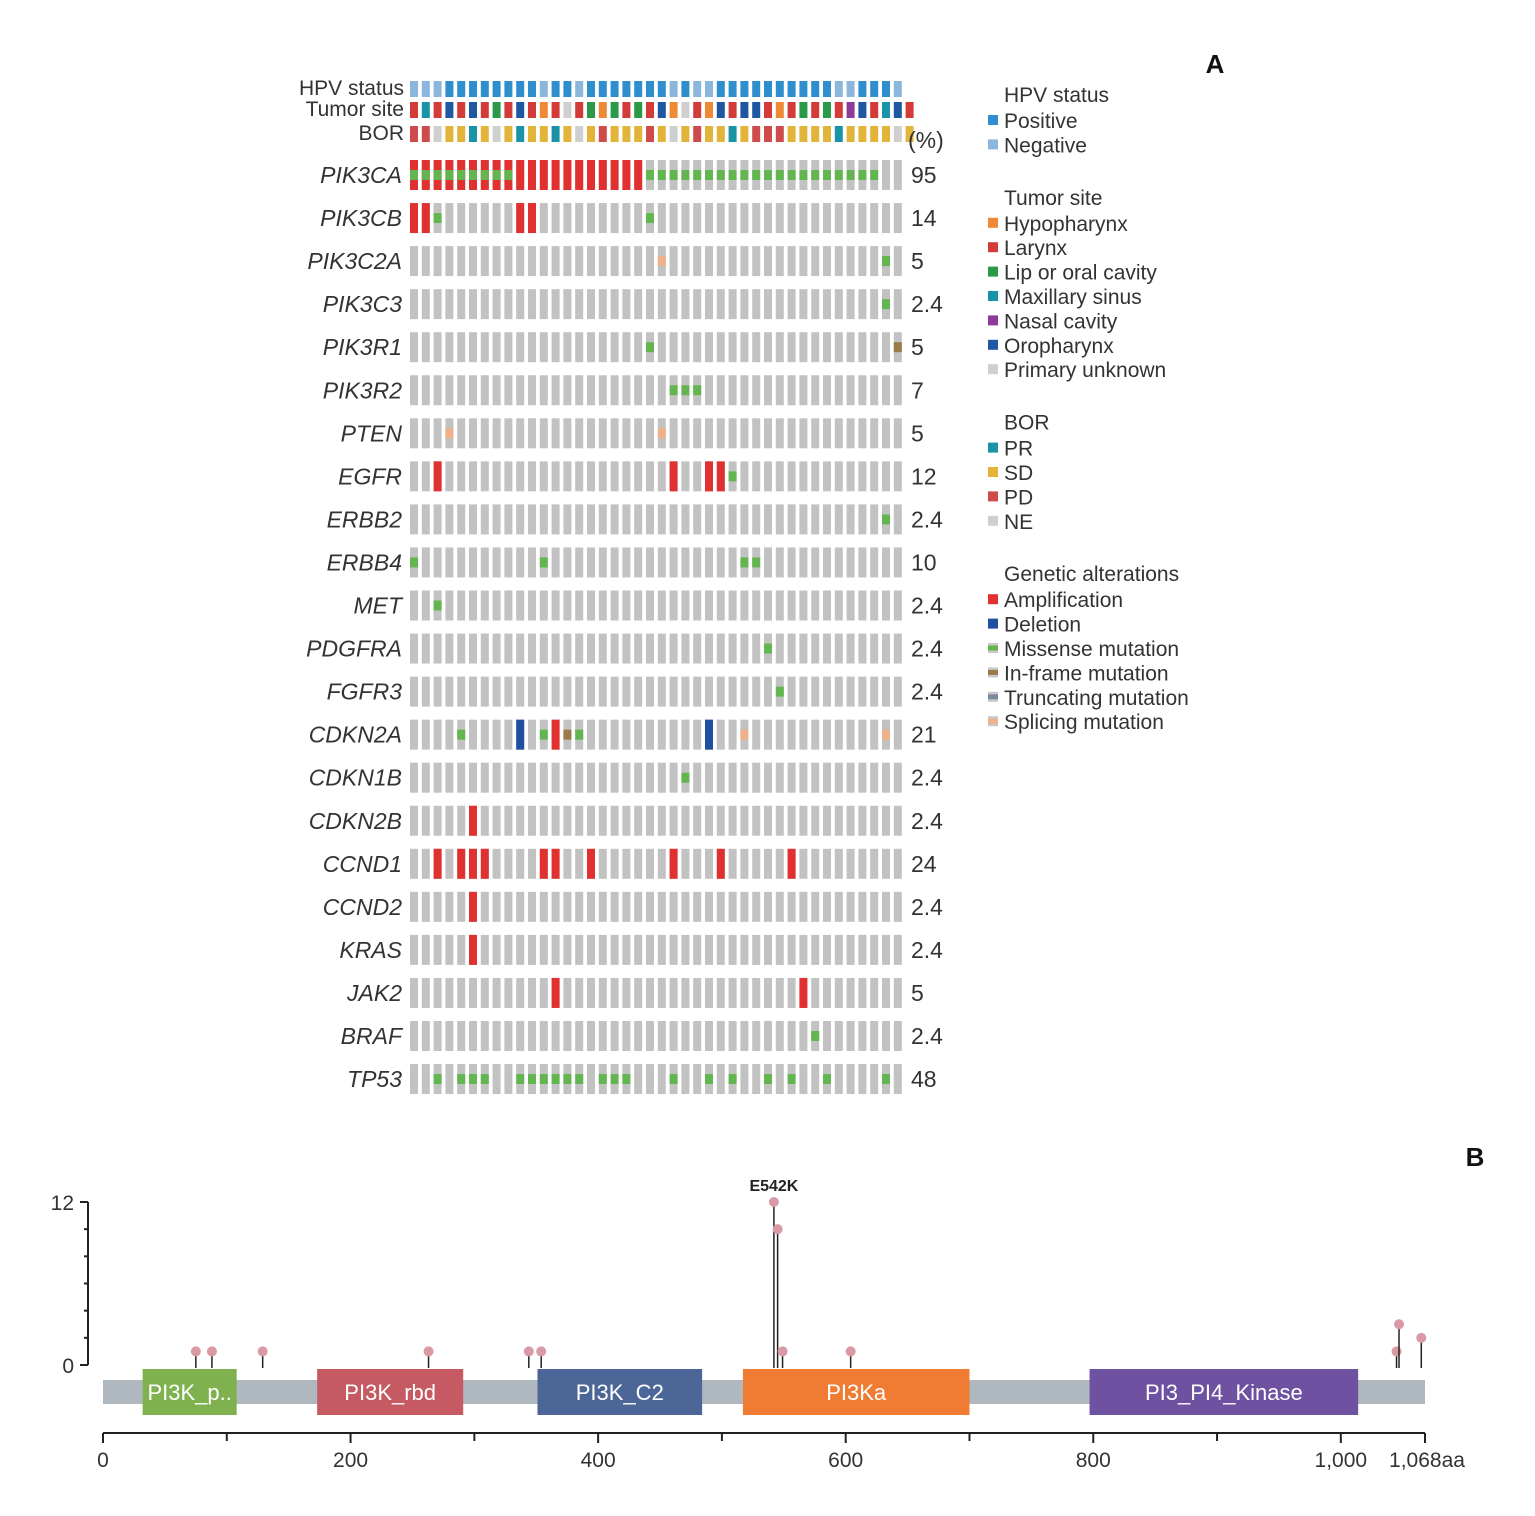 The image size is (1535, 1516). I want to click on lollipop-head, so click(541, 1351).